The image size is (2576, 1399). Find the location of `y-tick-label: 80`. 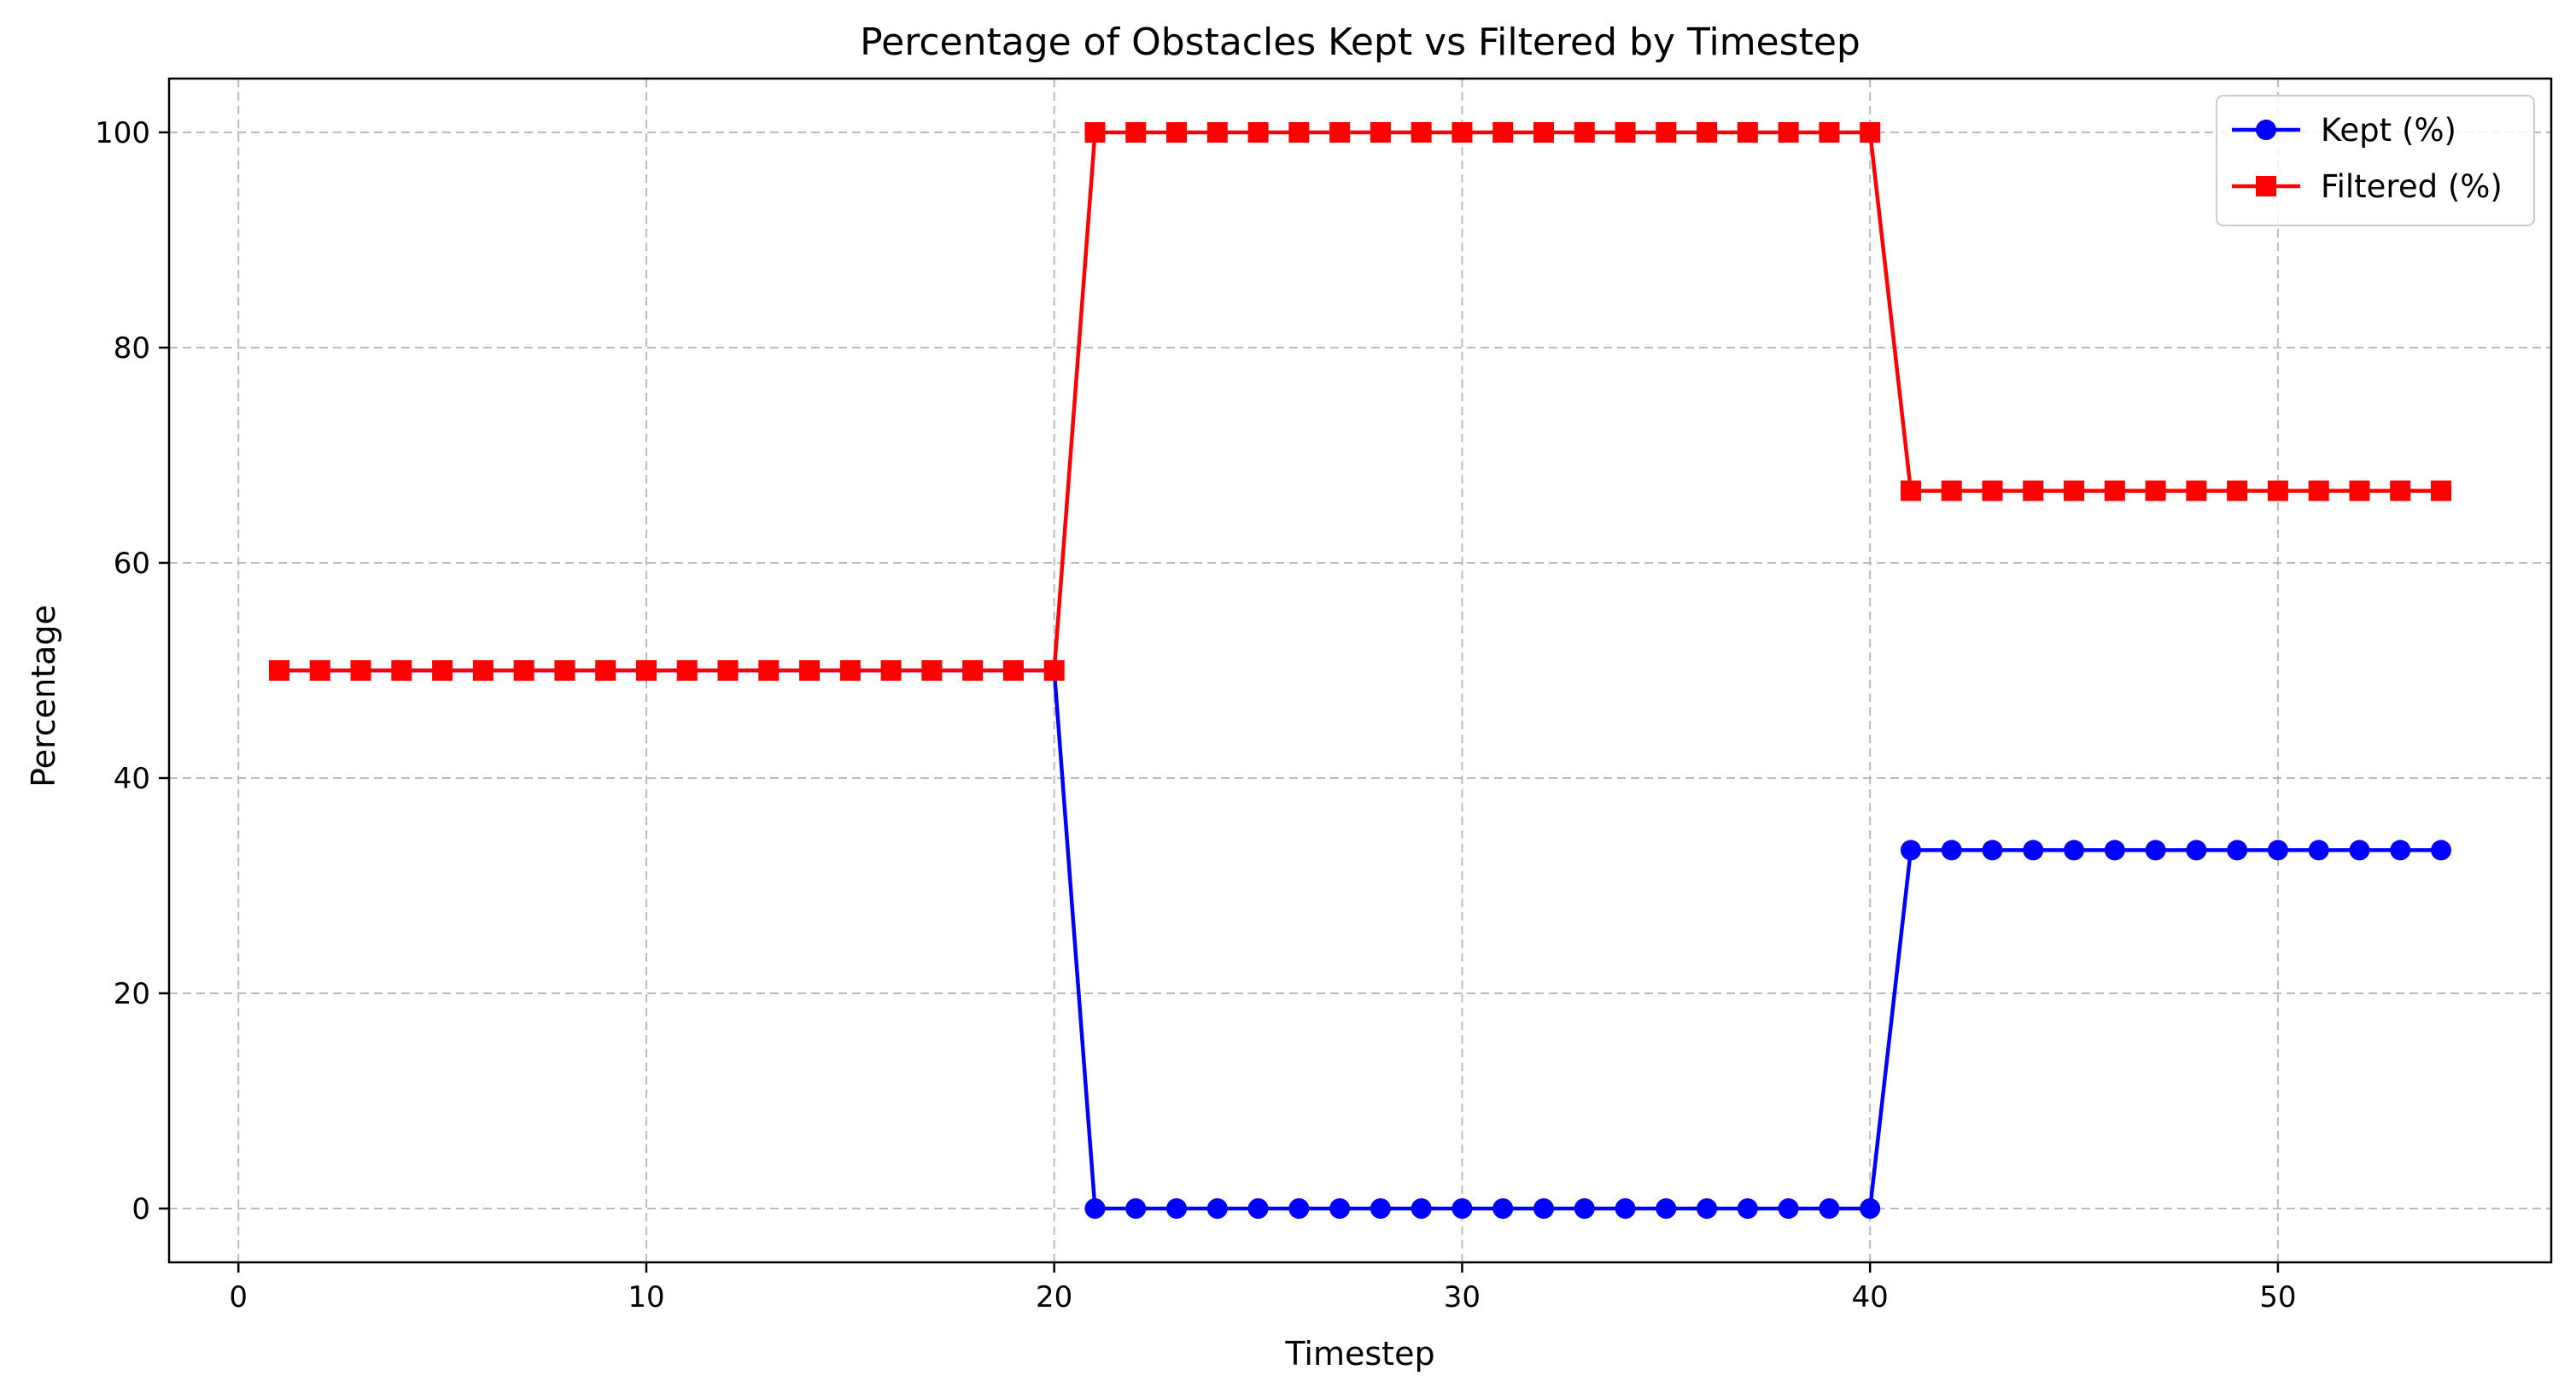

y-tick-label: 80 is located at coordinates (132, 348).